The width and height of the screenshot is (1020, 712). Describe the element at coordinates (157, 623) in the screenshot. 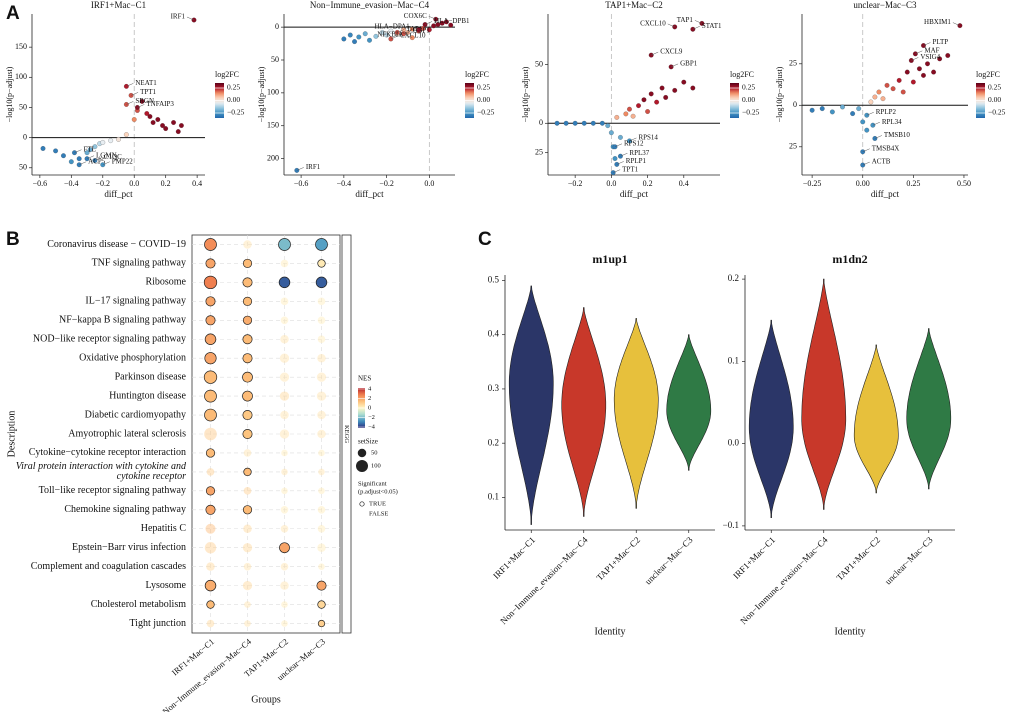

I see `category-label: Tight junction` at that location.